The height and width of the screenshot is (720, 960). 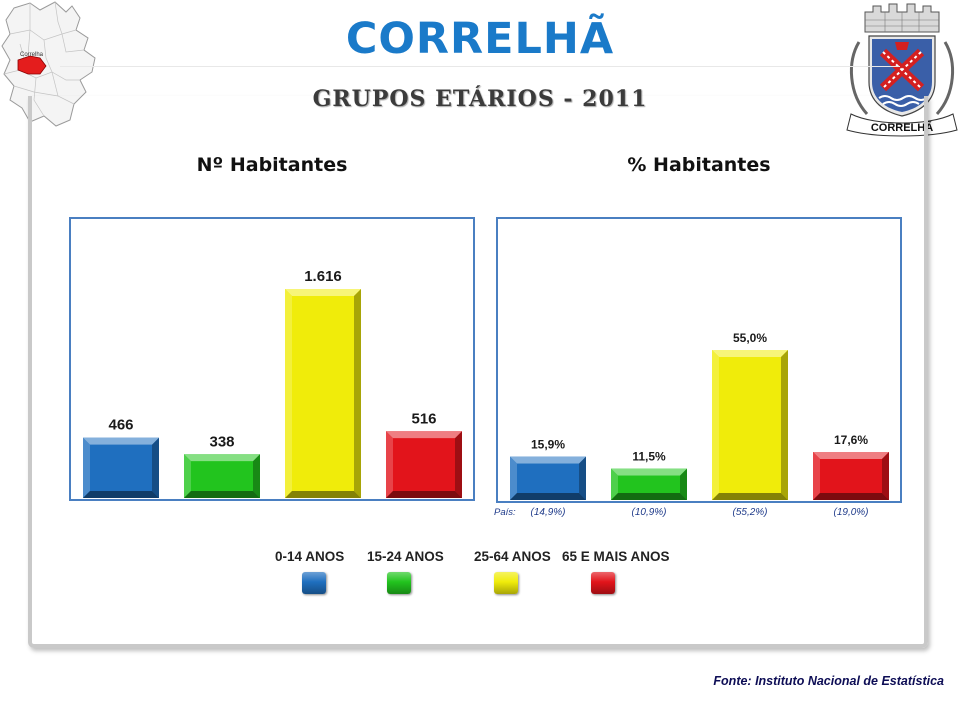 What do you see at coordinates (903, 101) in the screenshot?
I see `waves` at bounding box center [903, 101].